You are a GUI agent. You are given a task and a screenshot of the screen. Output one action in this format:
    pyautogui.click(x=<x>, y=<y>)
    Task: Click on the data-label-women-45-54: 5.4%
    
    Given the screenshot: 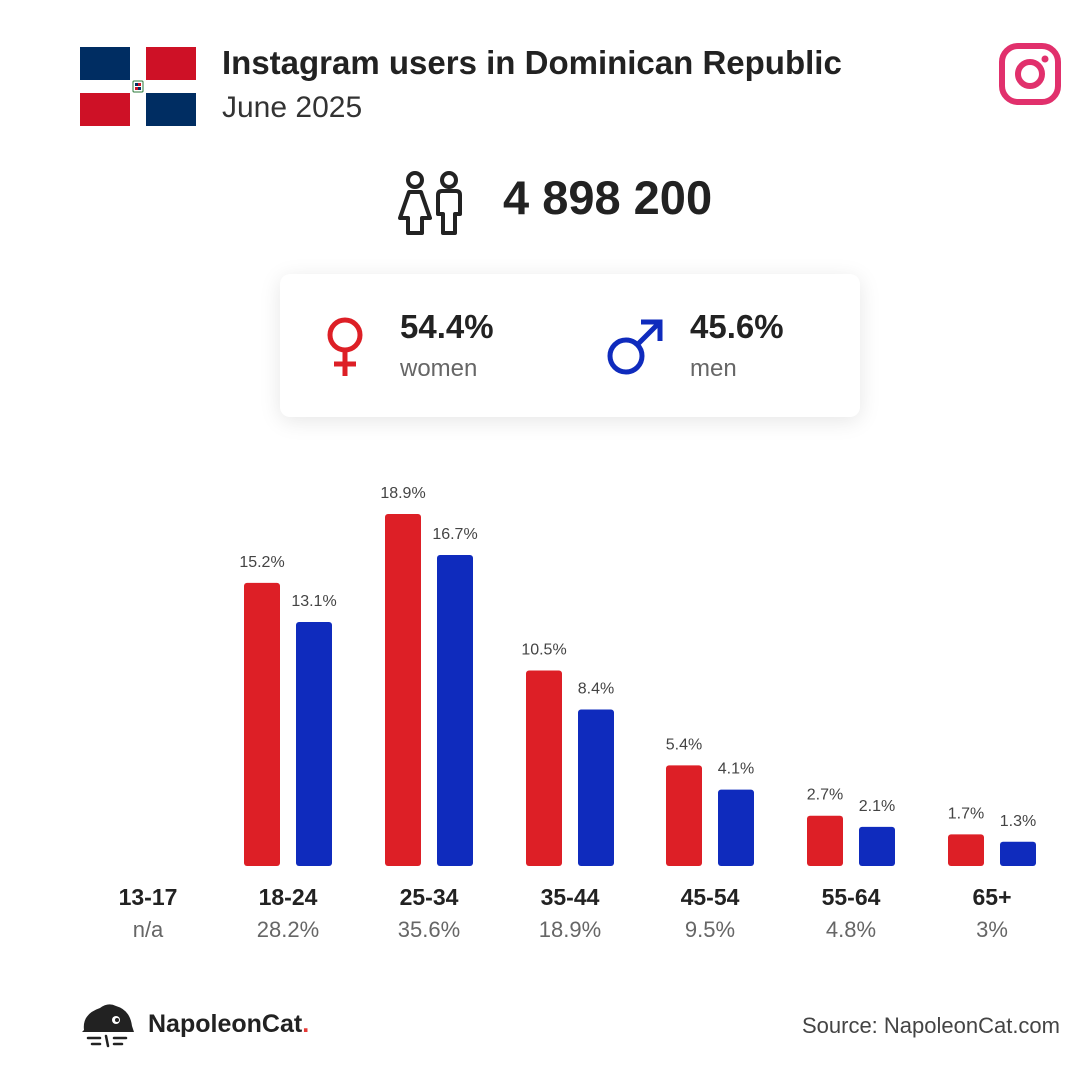 What is the action you would take?
    pyautogui.click(x=684, y=744)
    